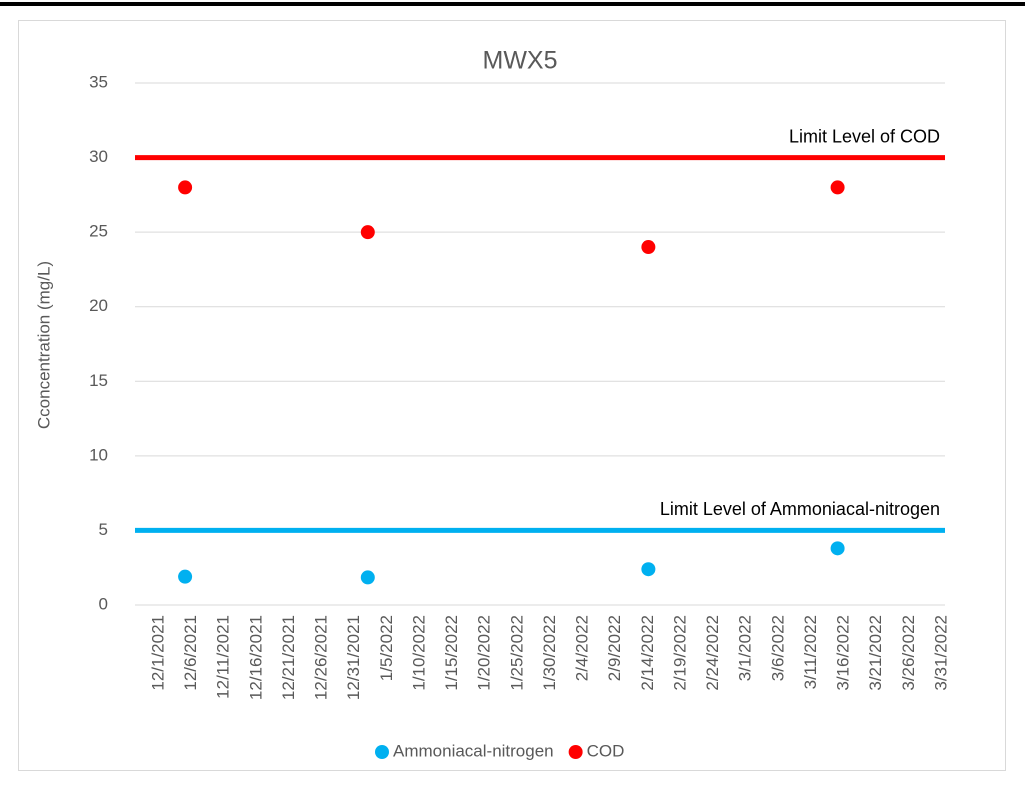  What do you see at coordinates (98, 231) in the screenshot?
I see `y-tick-label: 25` at bounding box center [98, 231].